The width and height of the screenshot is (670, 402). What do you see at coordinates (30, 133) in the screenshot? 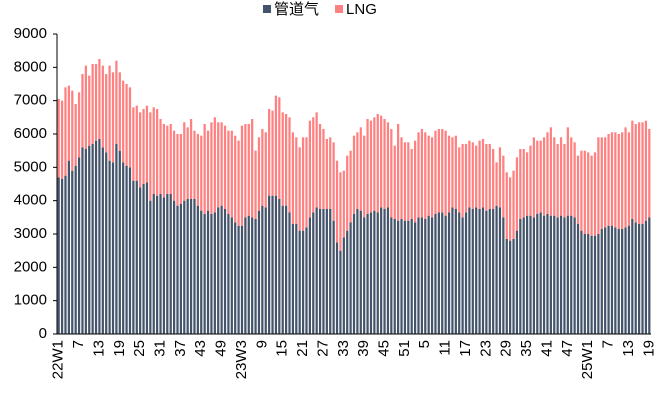
I see `y-tick-label: 6000` at bounding box center [30, 133].